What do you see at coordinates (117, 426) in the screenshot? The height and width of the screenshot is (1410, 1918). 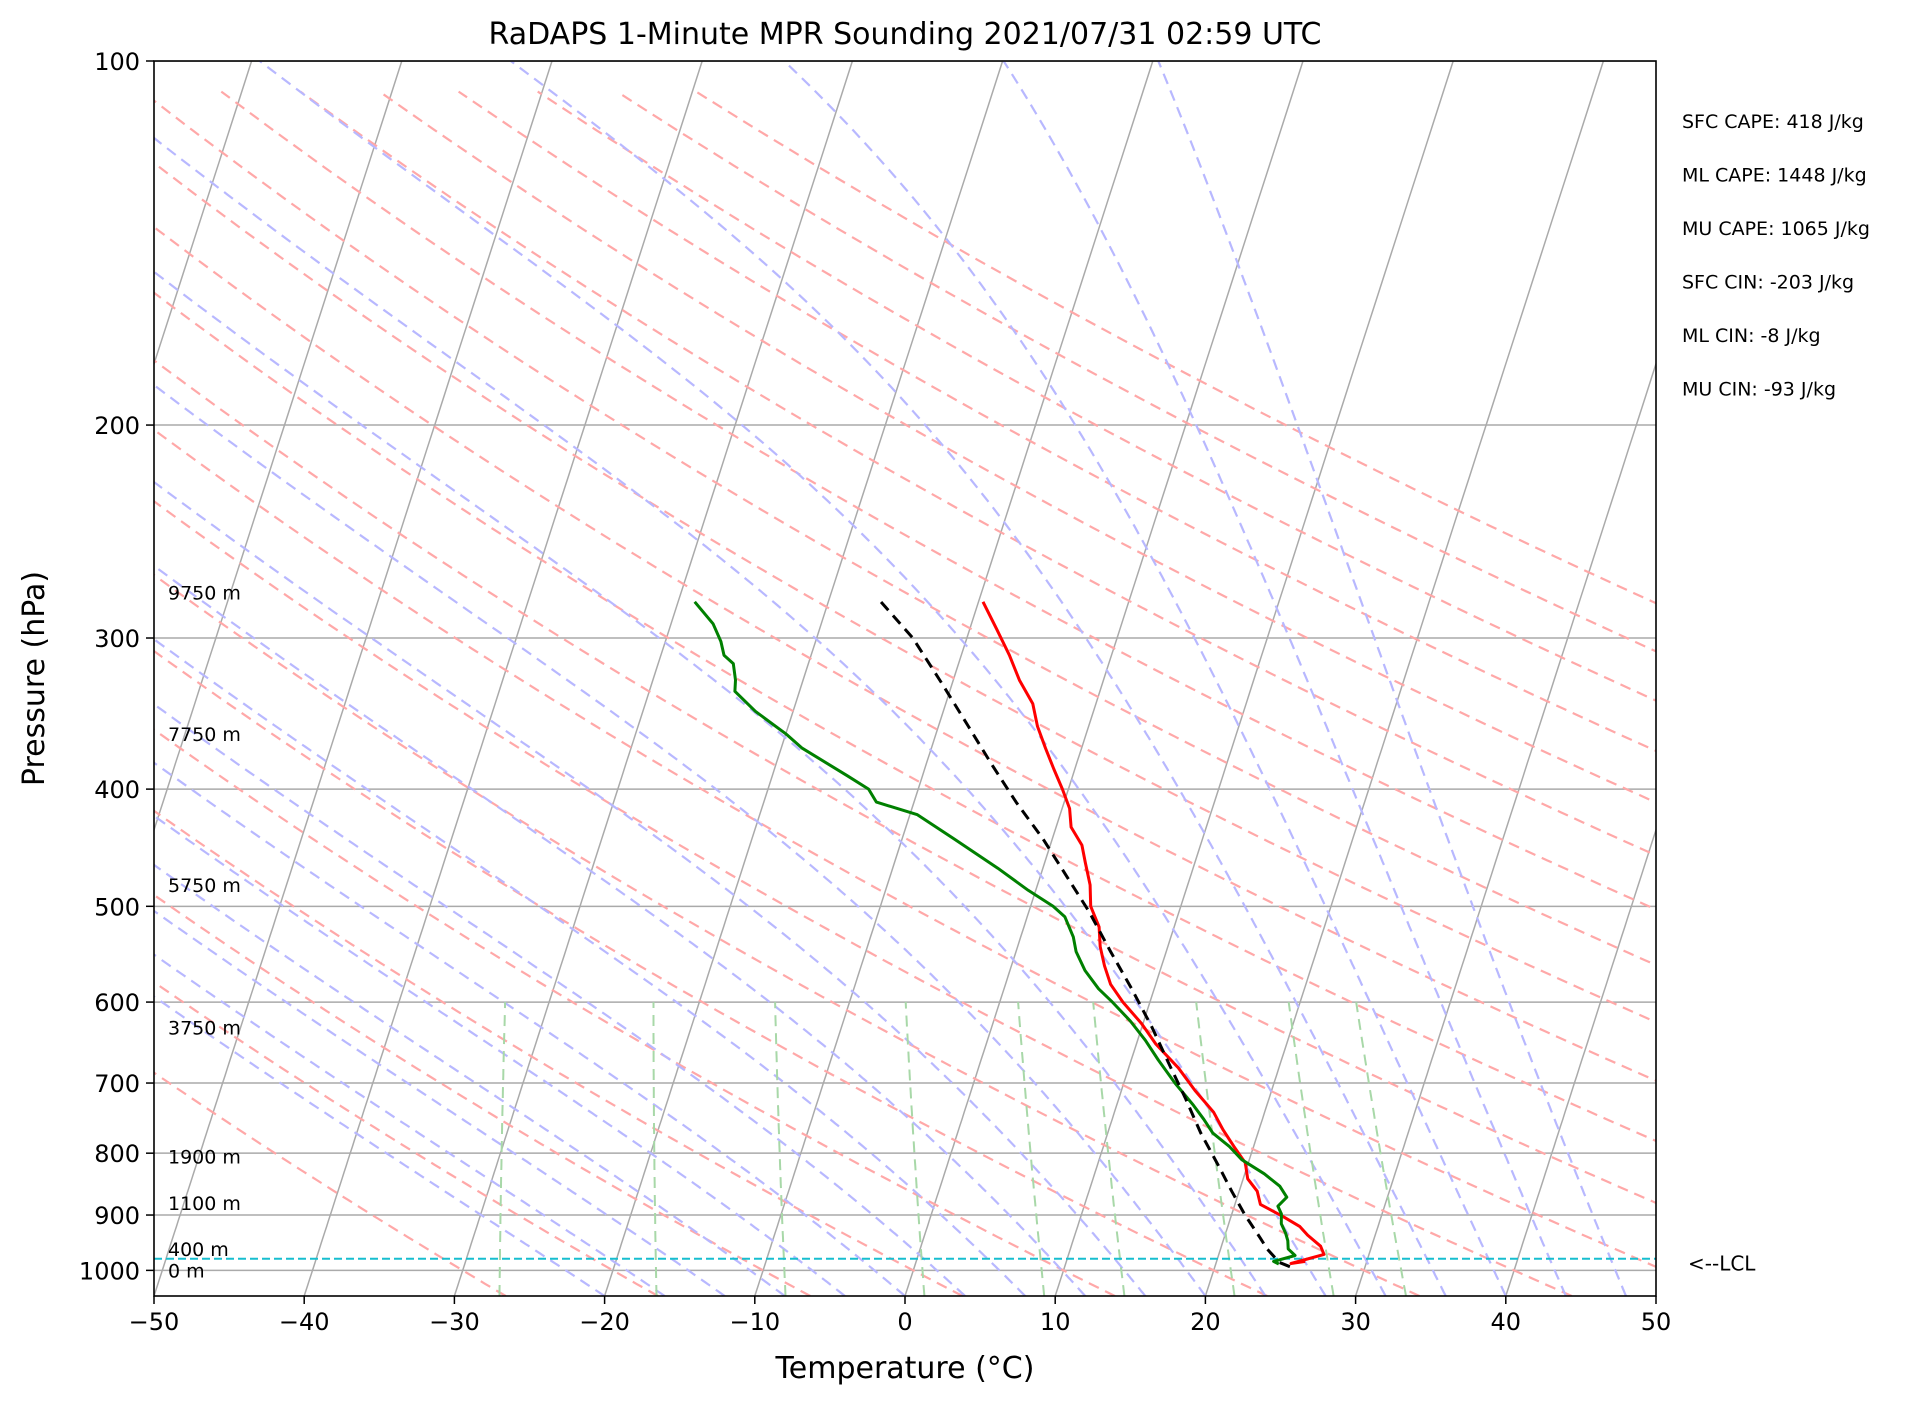 I see `y-tick-label: 200` at bounding box center [117, 426].